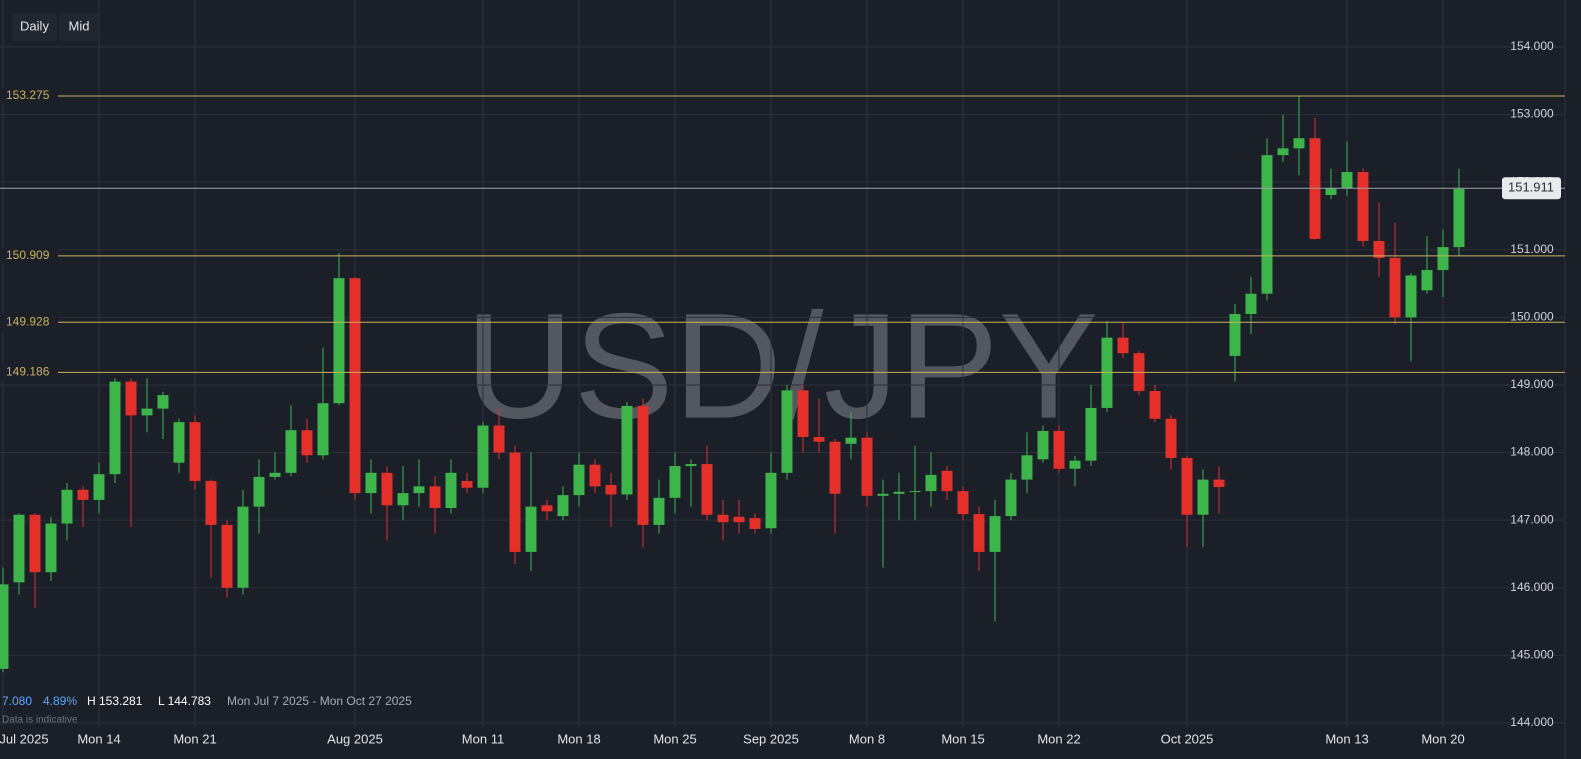  Describe the element at coordinates (1532, 317) in the screenshot. I see `y-tick-label: 150.000` at that location.